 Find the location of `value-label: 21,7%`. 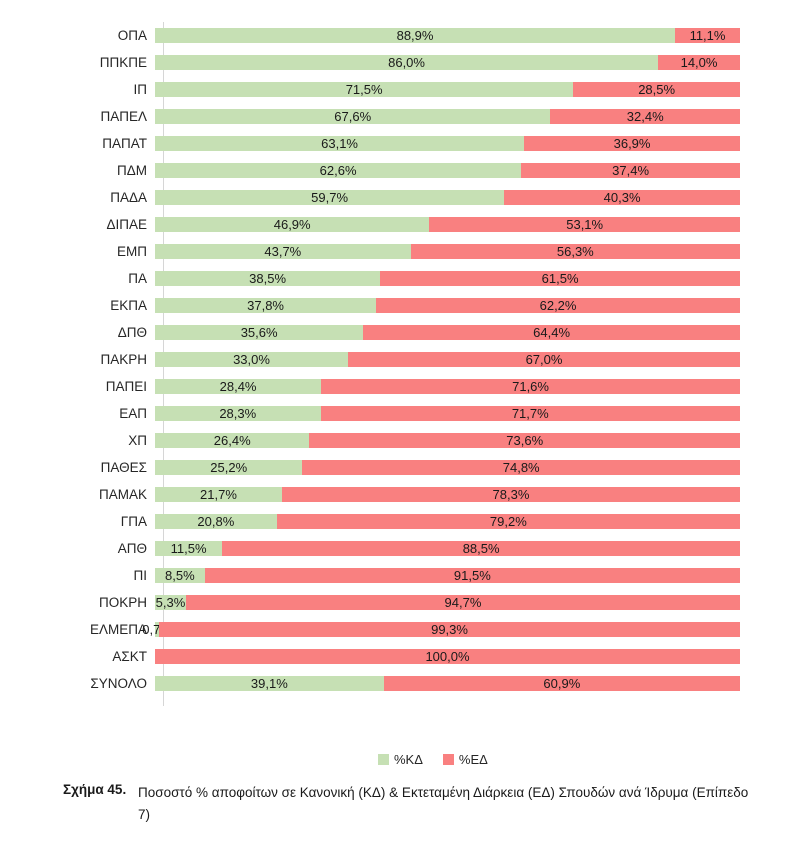

value-label: 21,7% is located at coordinates (218, 494).